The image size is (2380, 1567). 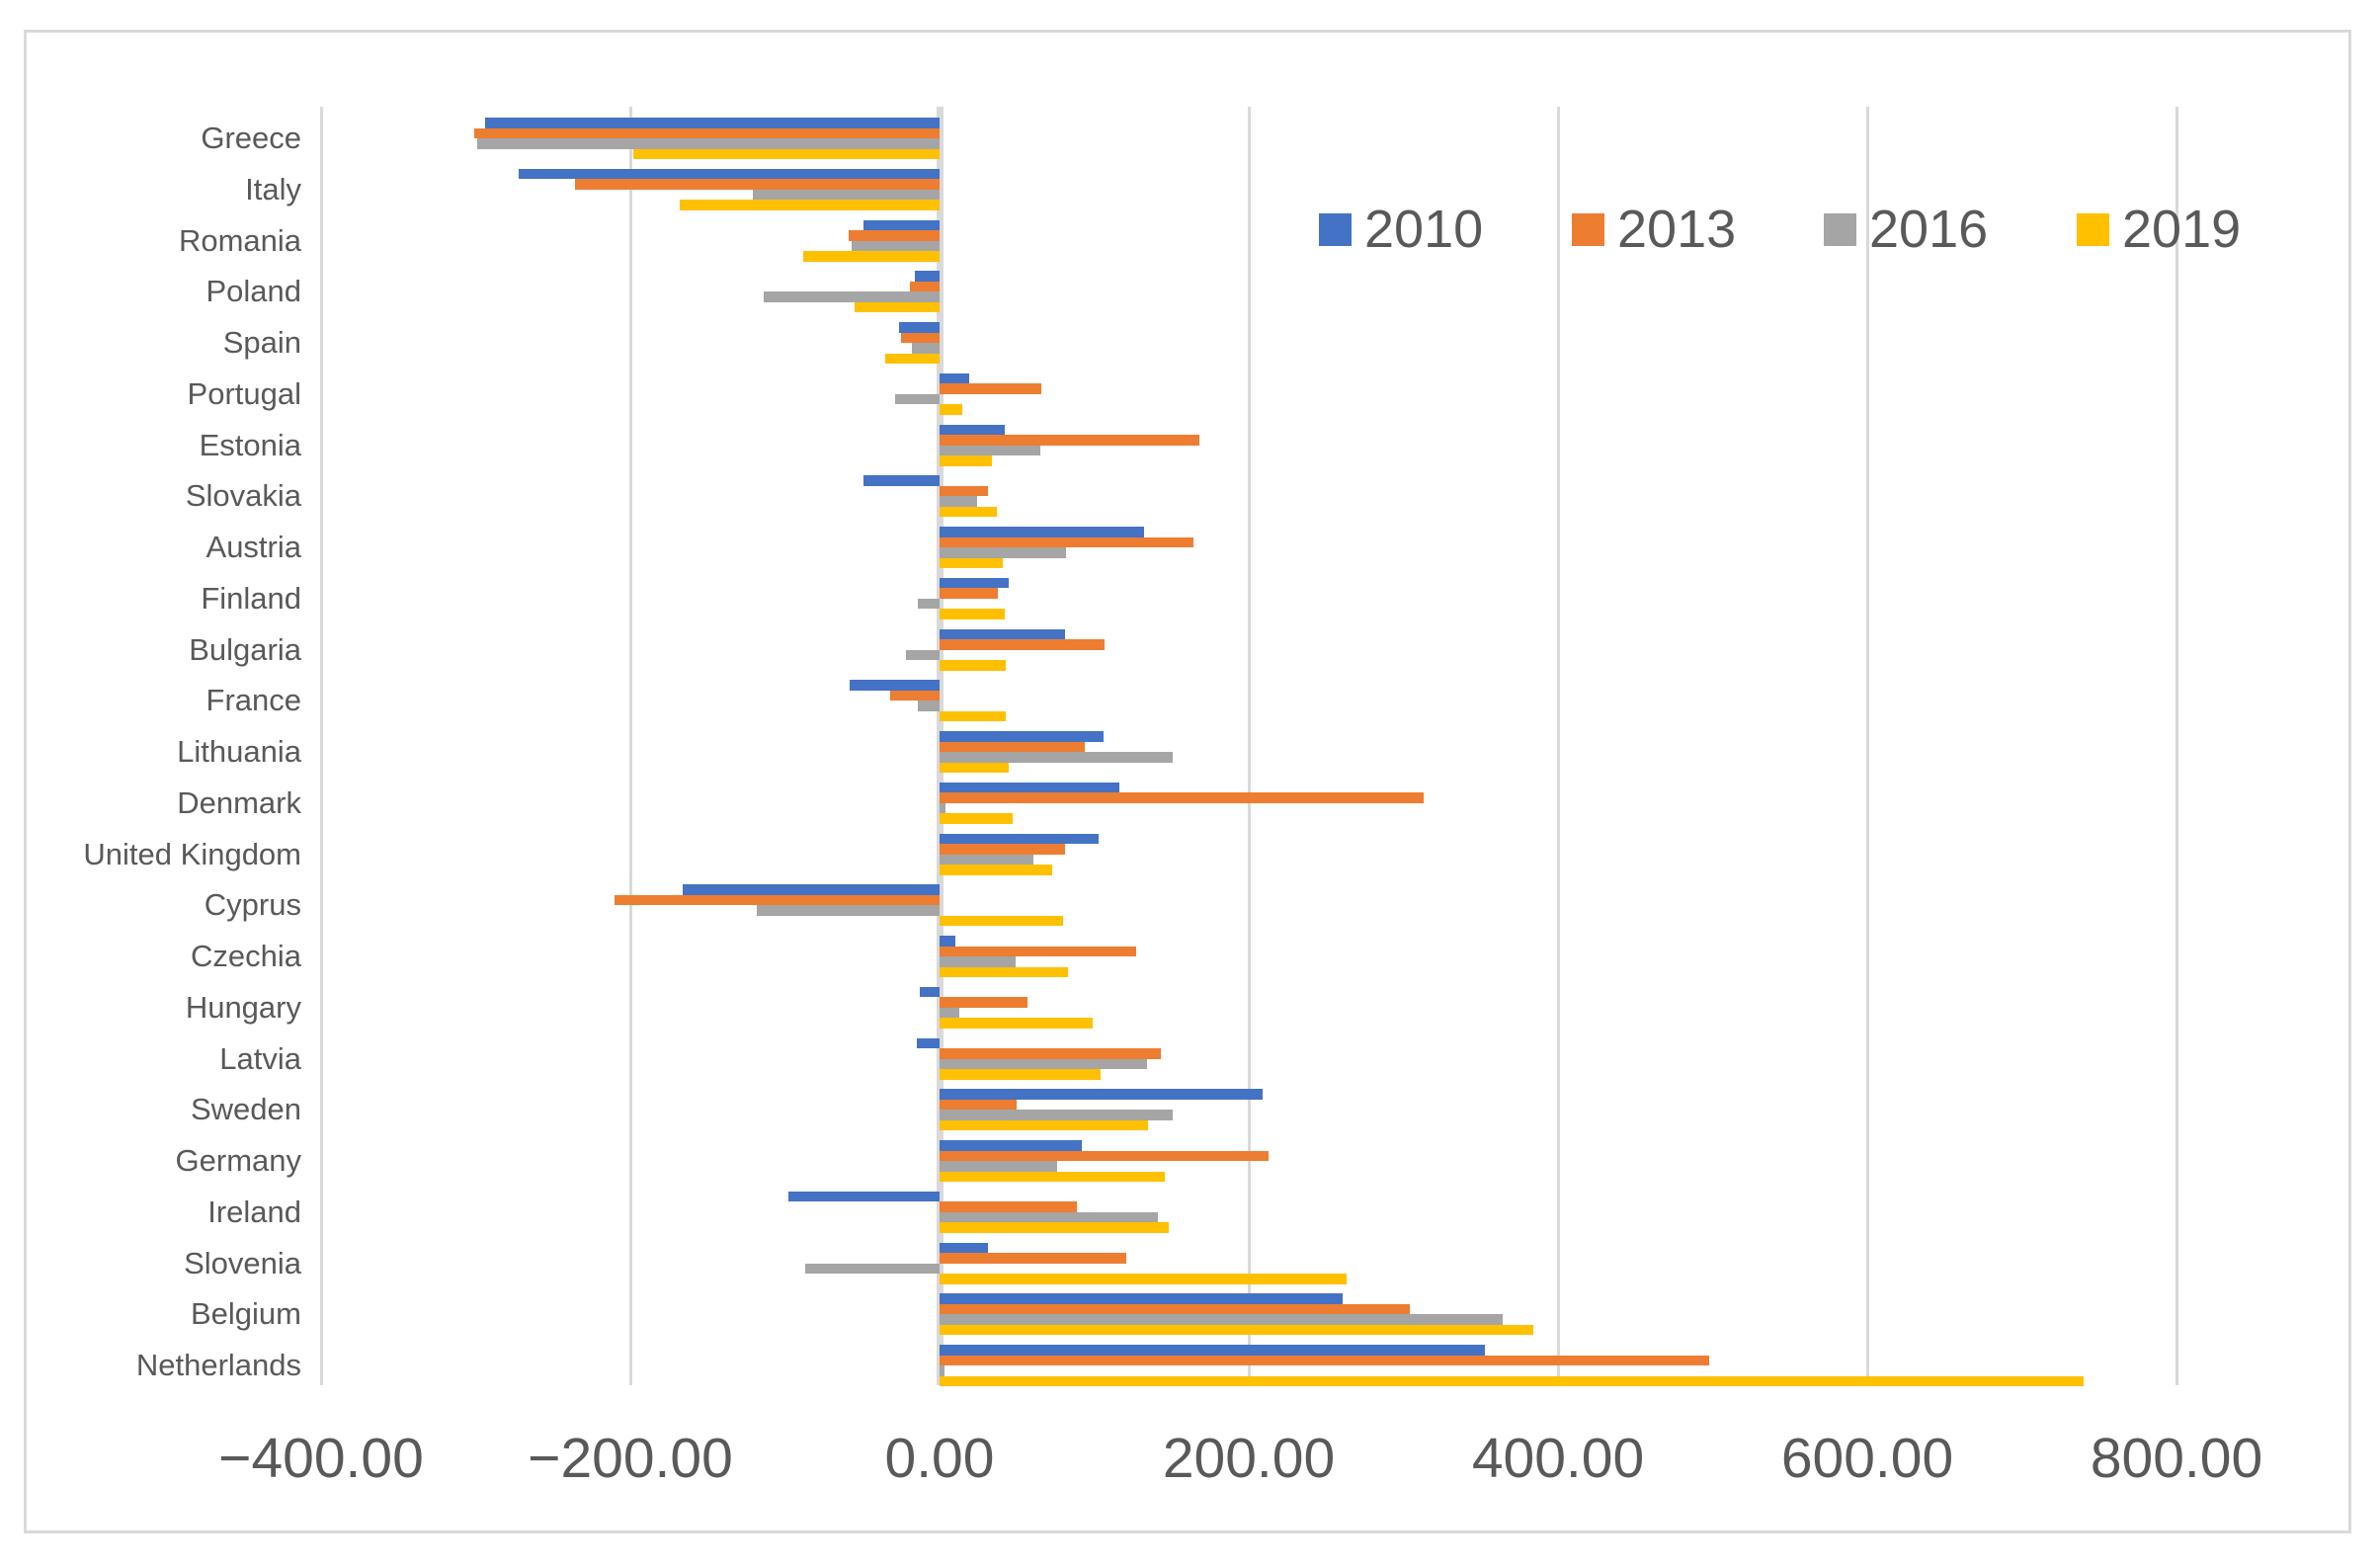 What do you see at coordinates (872, 1268) in the screenshot?
I see `bar-2016-slovenia` at bounding box center [872, 1268].